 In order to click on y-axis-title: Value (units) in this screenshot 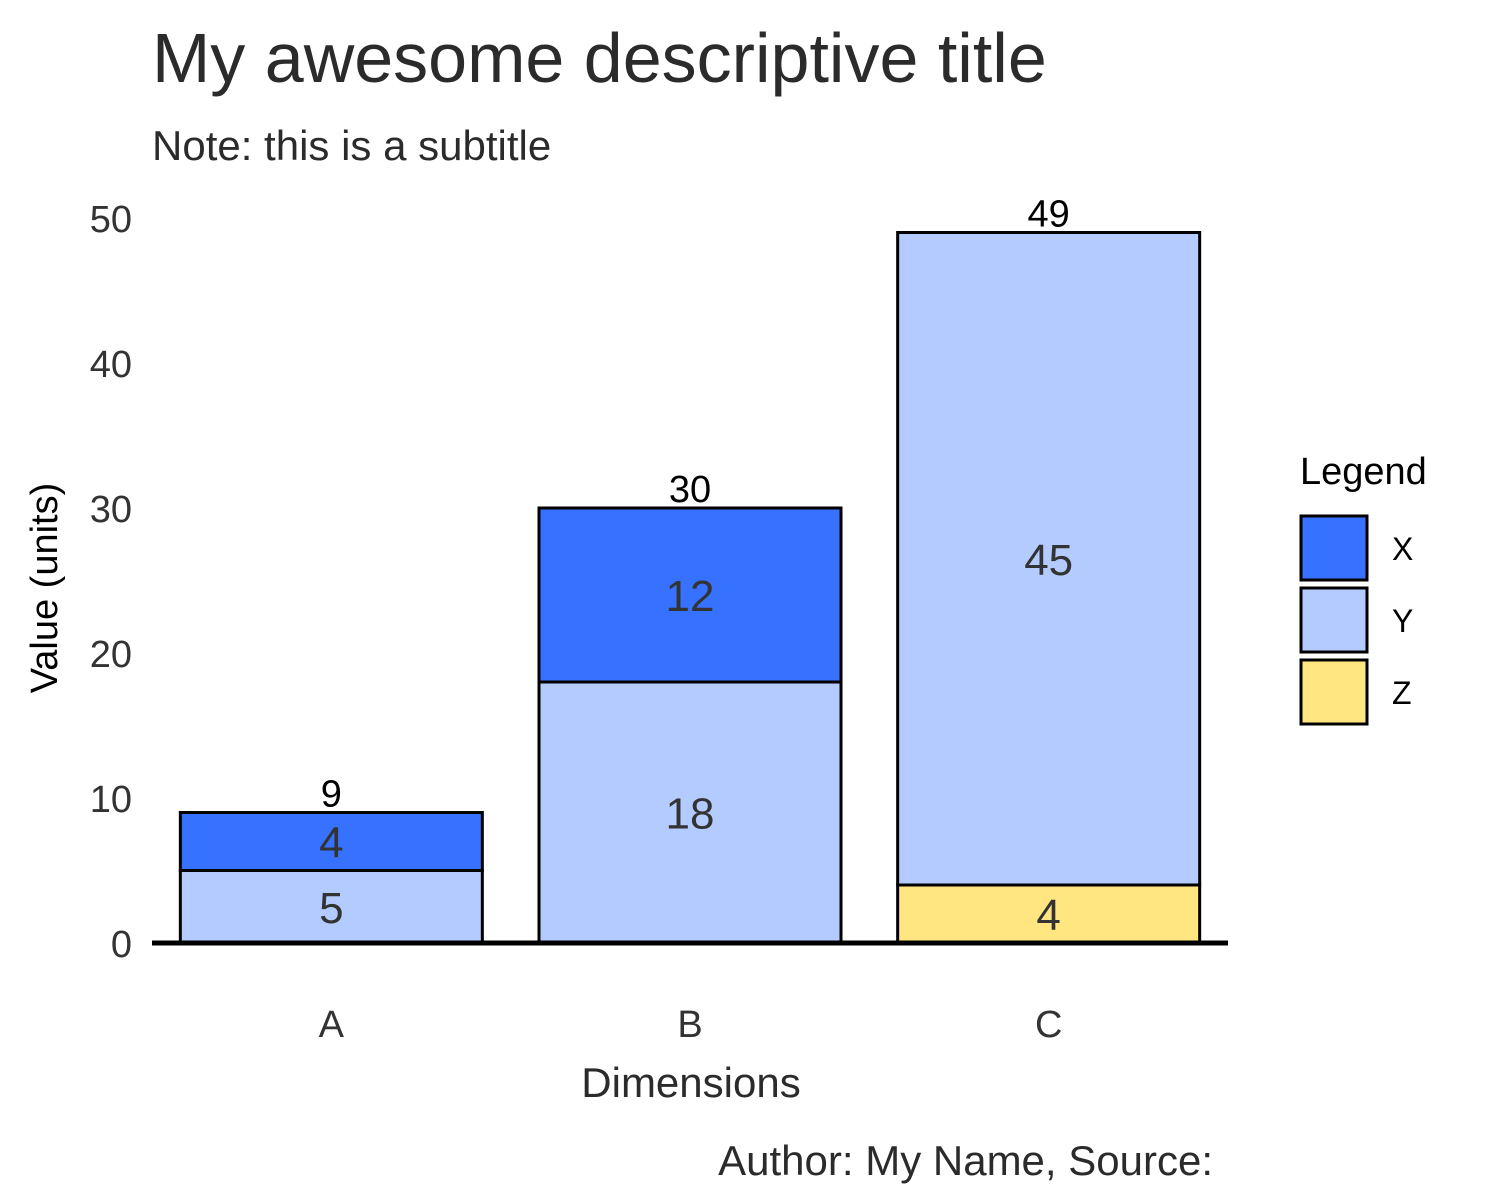, I will do `click(45, 588)`.